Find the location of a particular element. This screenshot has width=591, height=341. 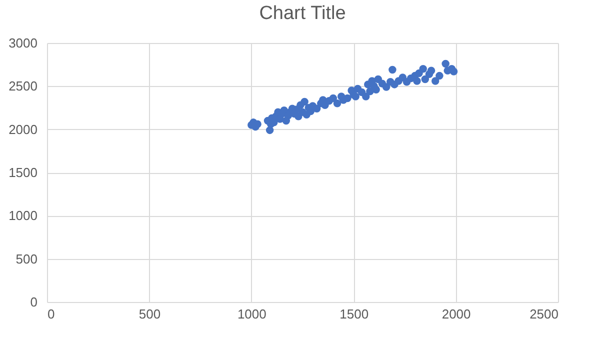

x-tick-label: 2000 is located at coordinates (456, 314).